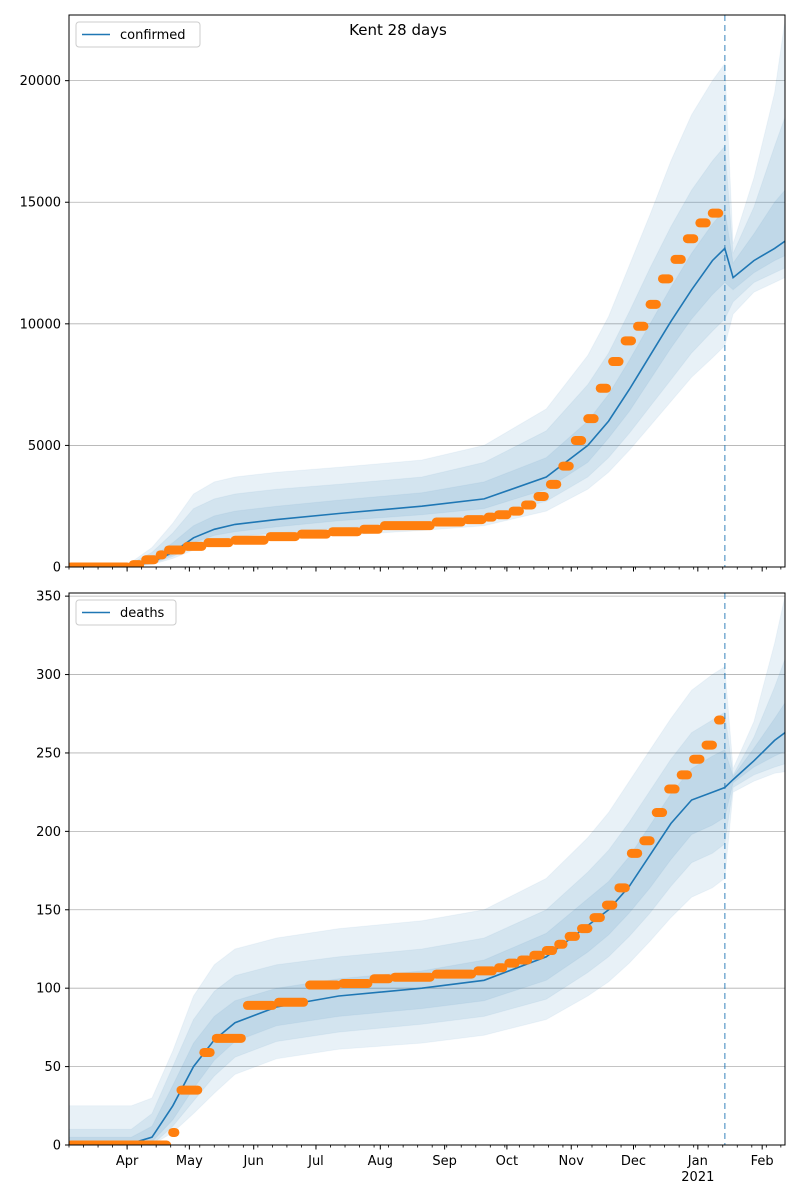 This screenshot has width=800, height=1200. Describe the element at coordinates (48, 675) in the screenshot. I see `y-tick-label: 300` at that location.